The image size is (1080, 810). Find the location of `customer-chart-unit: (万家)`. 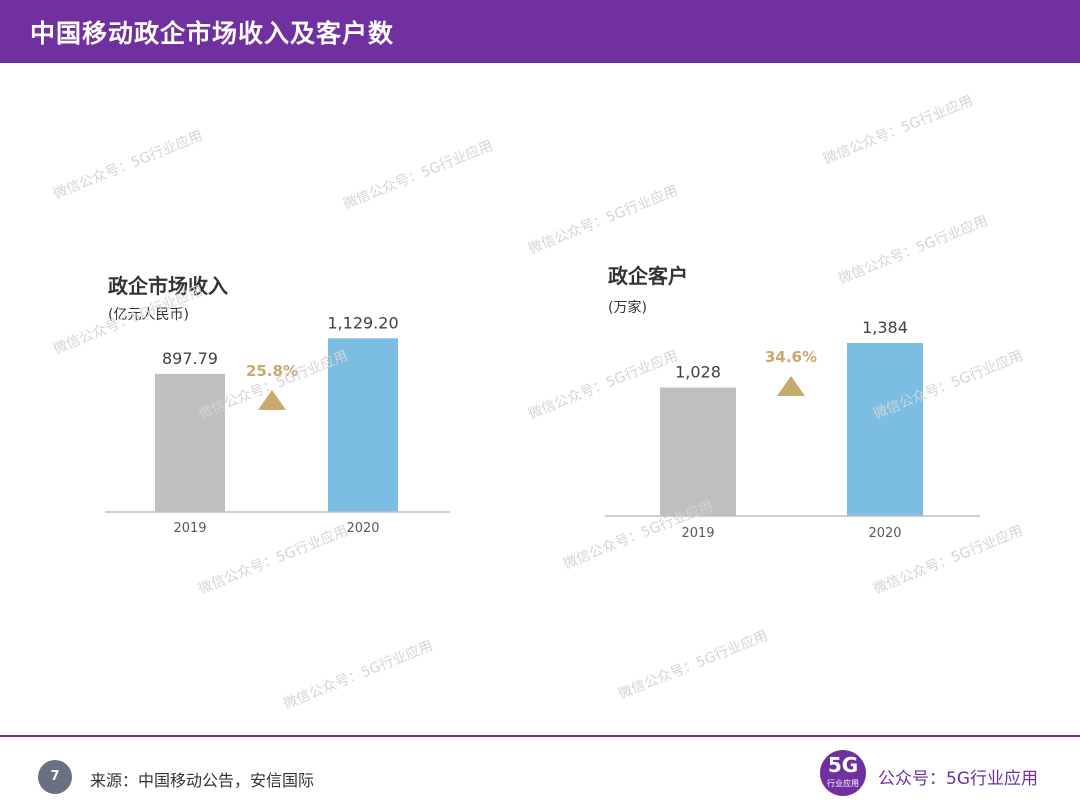

customer-chart-unit: (万家) is located at coordinates (627, 308).